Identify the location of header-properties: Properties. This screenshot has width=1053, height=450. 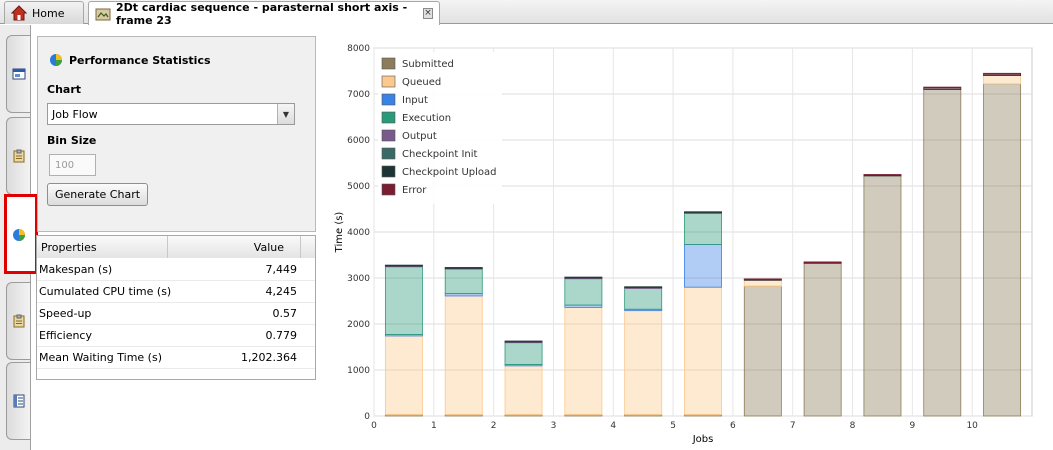
(102, 247).